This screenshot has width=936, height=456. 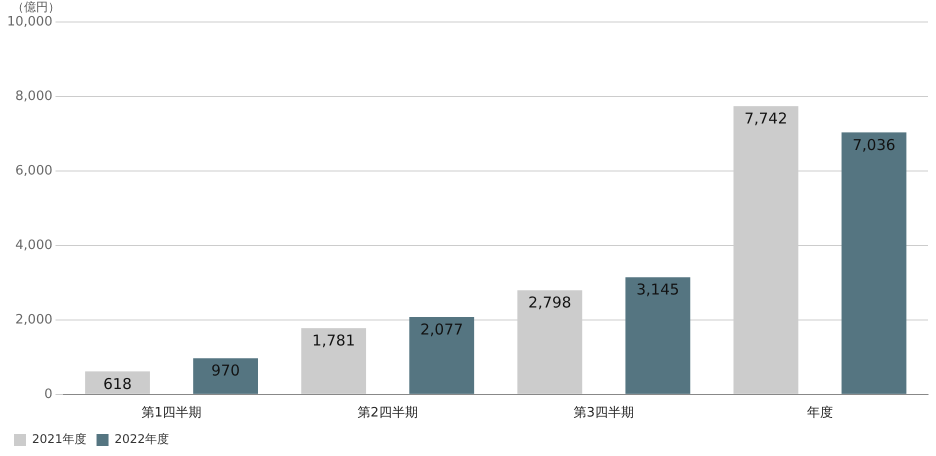 What do you see at coordinates (171, 413) in the screenshot?
I see `x-tick-label: 第1四半期` at bounding box center [171, 413].